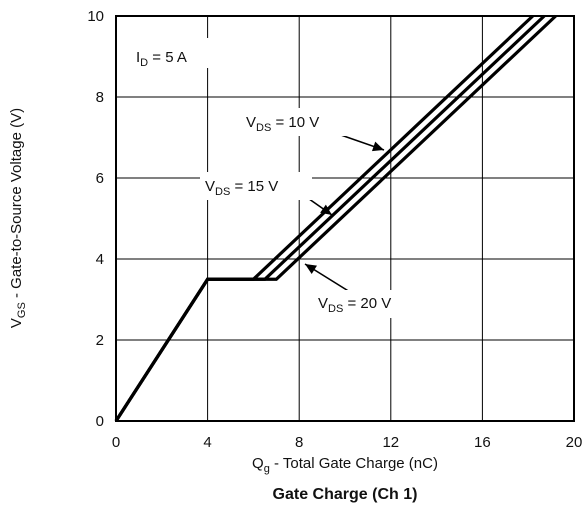 The height and width of the screenshot is (527, 587). I want to click on y-tick-label-3: 6, so click(100, 178).